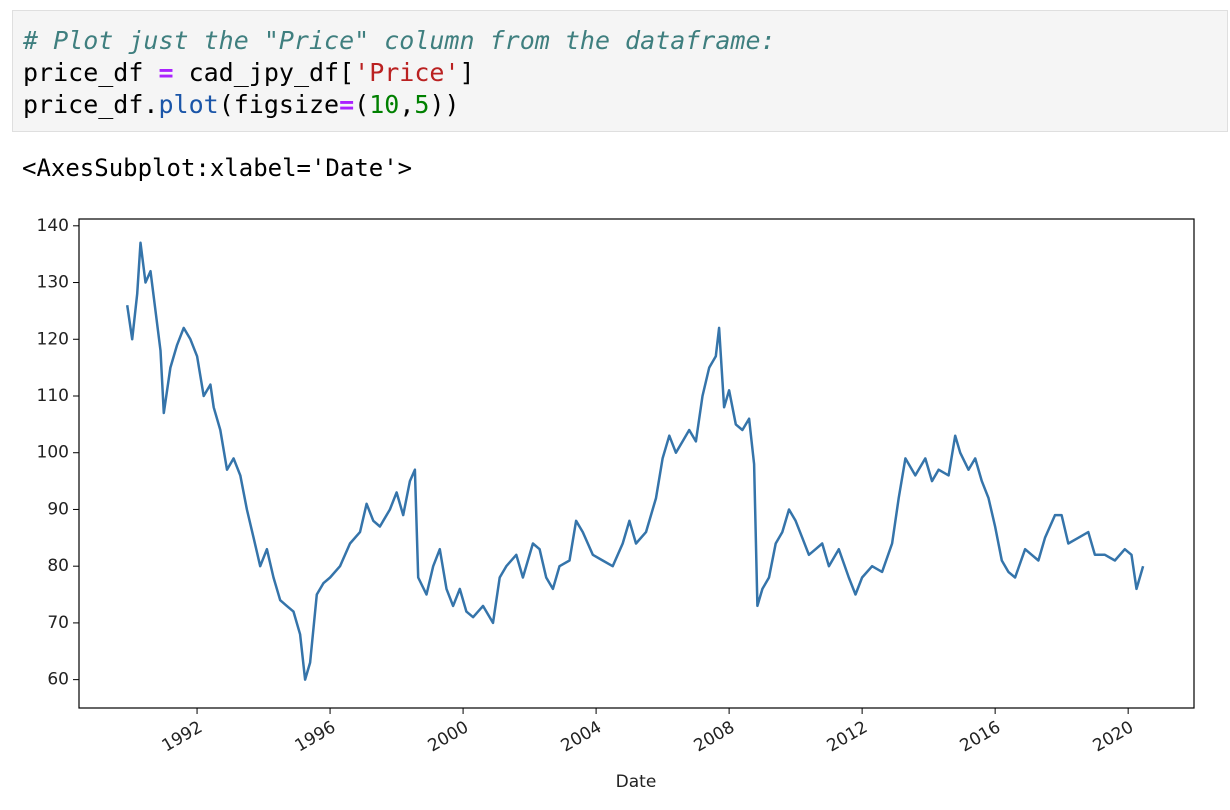 The image size is (1230, 810). Describe the element at coordinates (279, 104) in the screenshot. I see `code-token: (figsize` at that location.